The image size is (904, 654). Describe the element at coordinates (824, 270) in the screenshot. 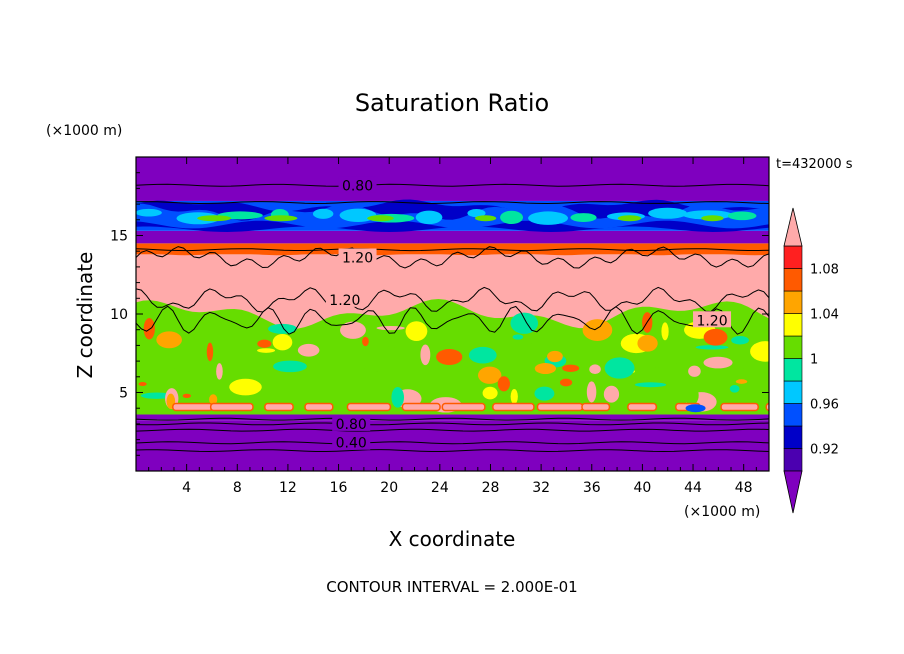

I see `colorbar-tick-label: 1.08` at that location.